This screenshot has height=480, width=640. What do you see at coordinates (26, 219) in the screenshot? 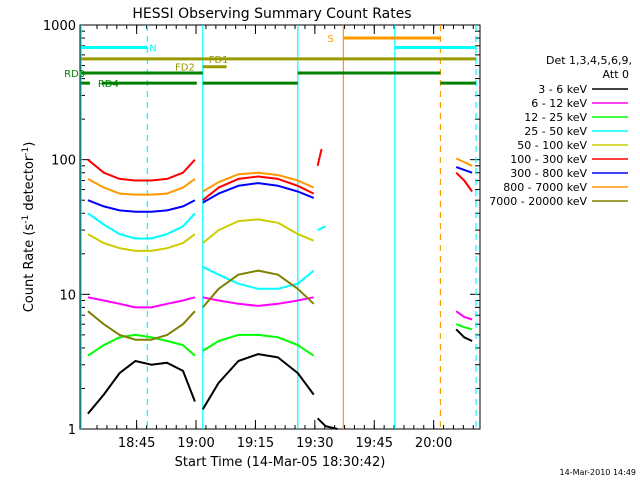
I see `y-axis-label-sup1: -1` at bounding box center [26, 219].